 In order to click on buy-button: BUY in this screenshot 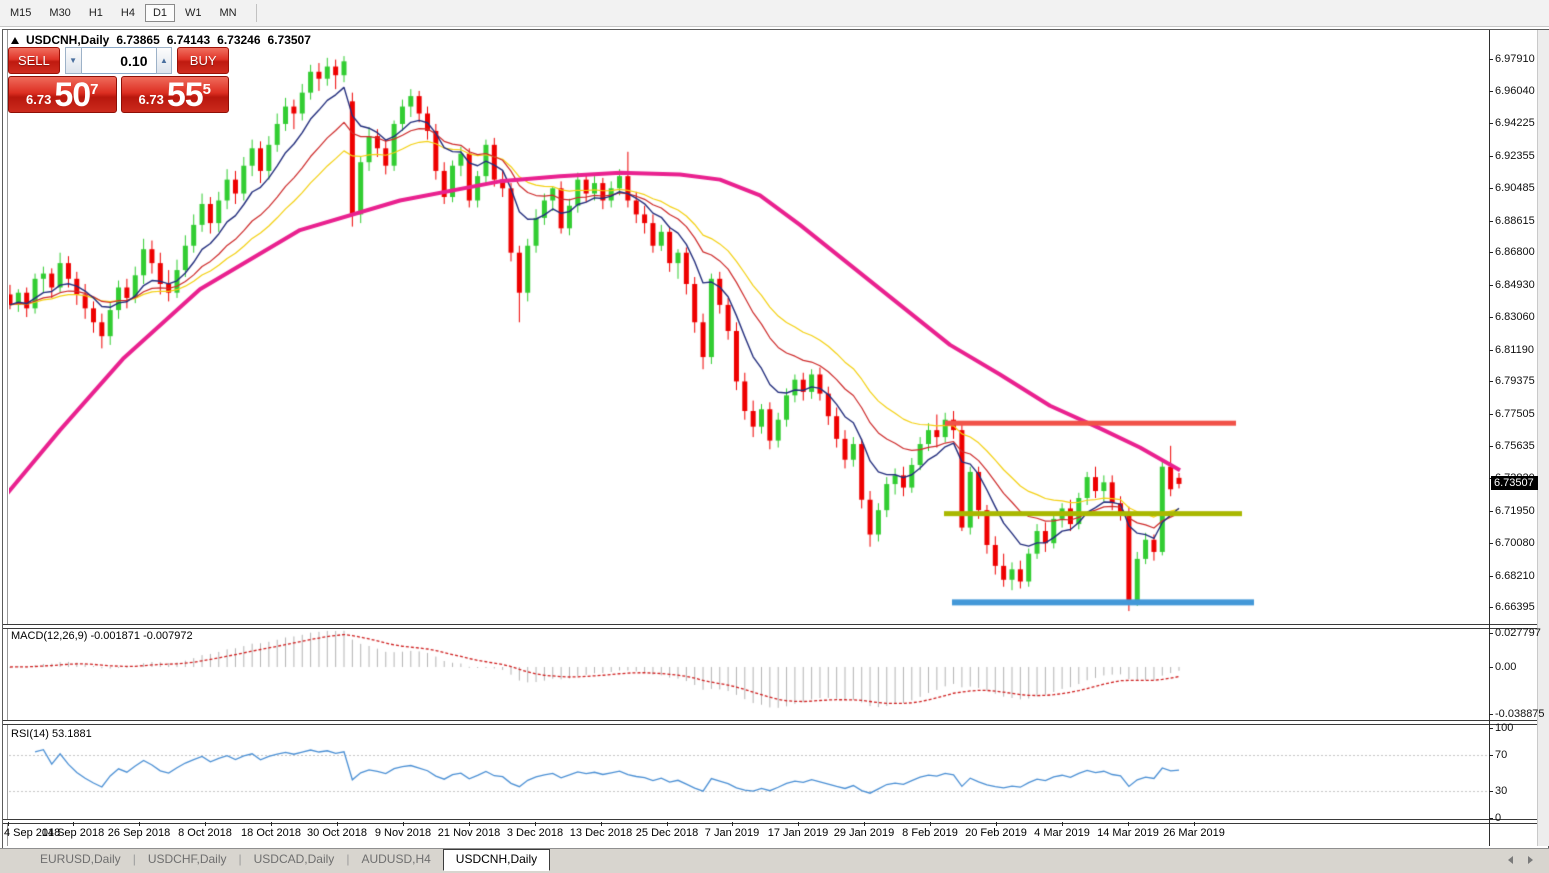, I will do `click(203, 60)`.